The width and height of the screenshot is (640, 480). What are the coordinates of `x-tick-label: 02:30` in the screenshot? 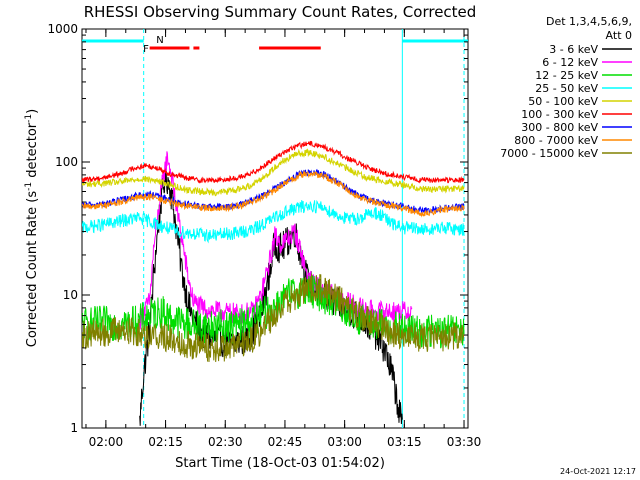 It's located at (225, 442).